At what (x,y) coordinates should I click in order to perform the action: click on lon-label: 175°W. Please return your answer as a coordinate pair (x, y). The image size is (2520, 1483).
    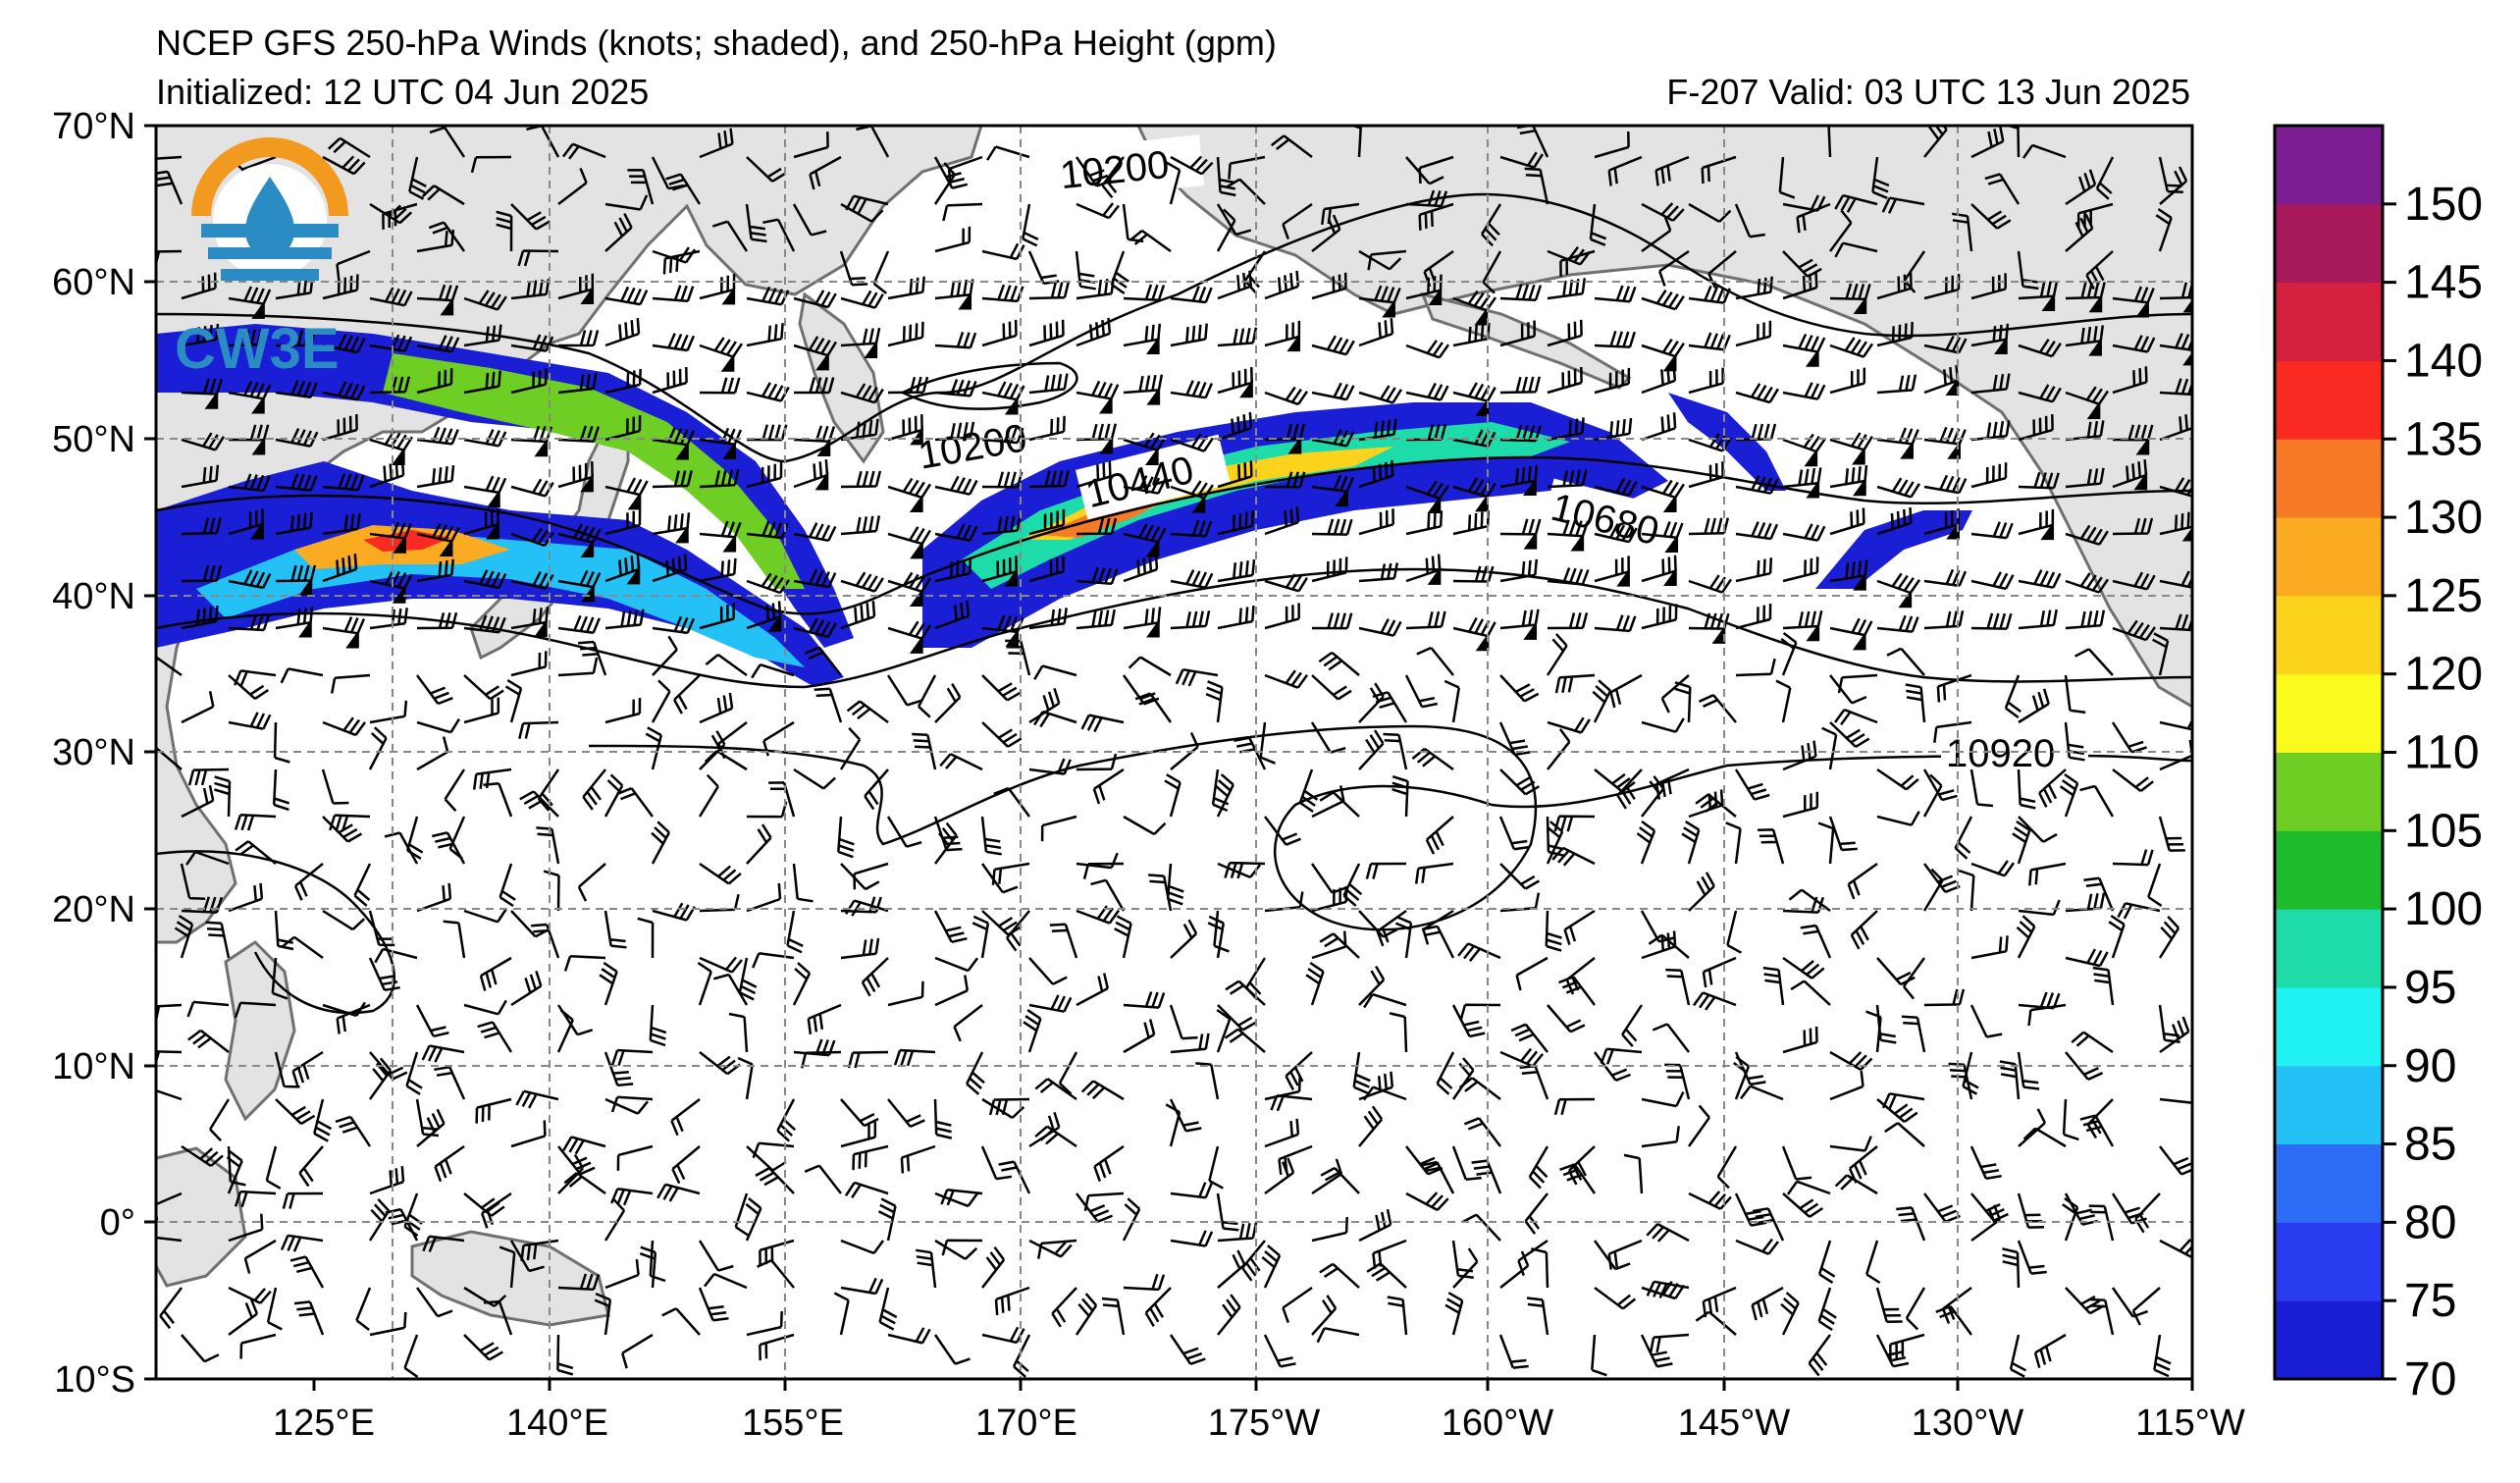
    Looking at the image, I should click on (1264, 1424).